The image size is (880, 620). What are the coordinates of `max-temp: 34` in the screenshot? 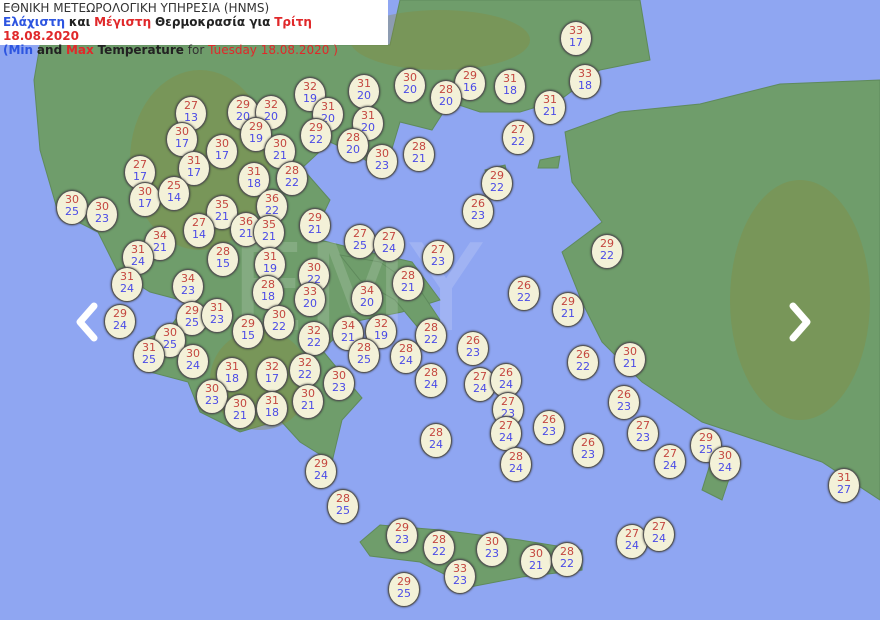 It's located at (367, 290).